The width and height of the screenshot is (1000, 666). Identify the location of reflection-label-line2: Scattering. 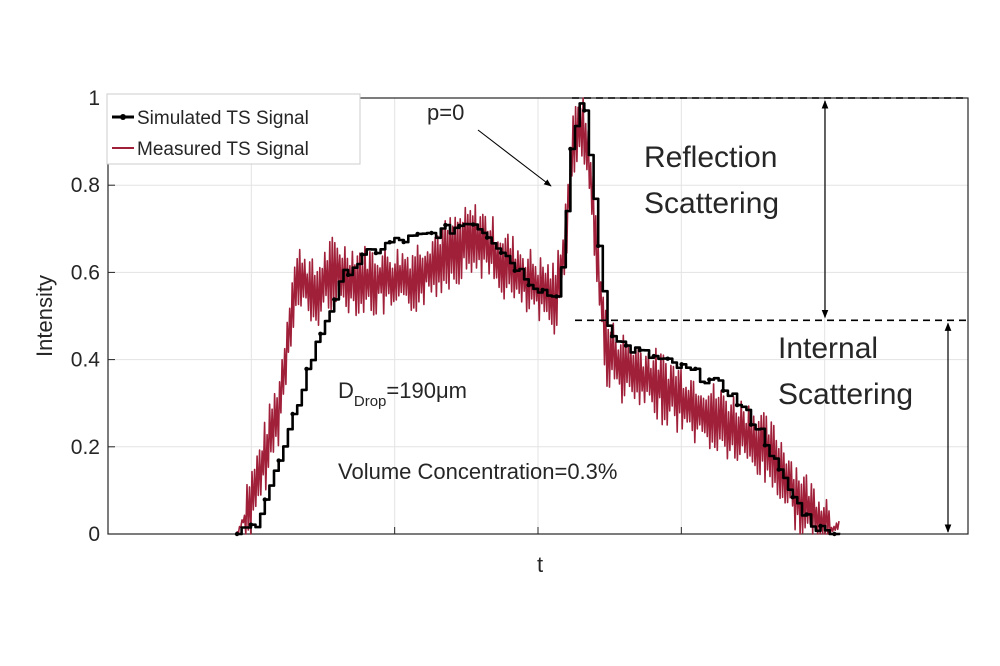
(711, 203).